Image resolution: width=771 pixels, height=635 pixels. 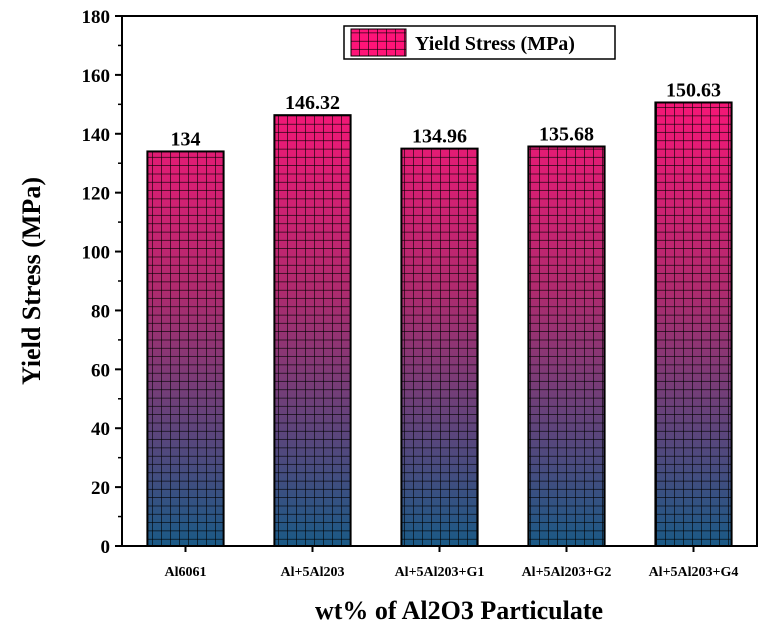 What do you see at coordinates (96, 17) in the screenshot?
I see `y-tick-label: 180` at bounding box center [96, 17].